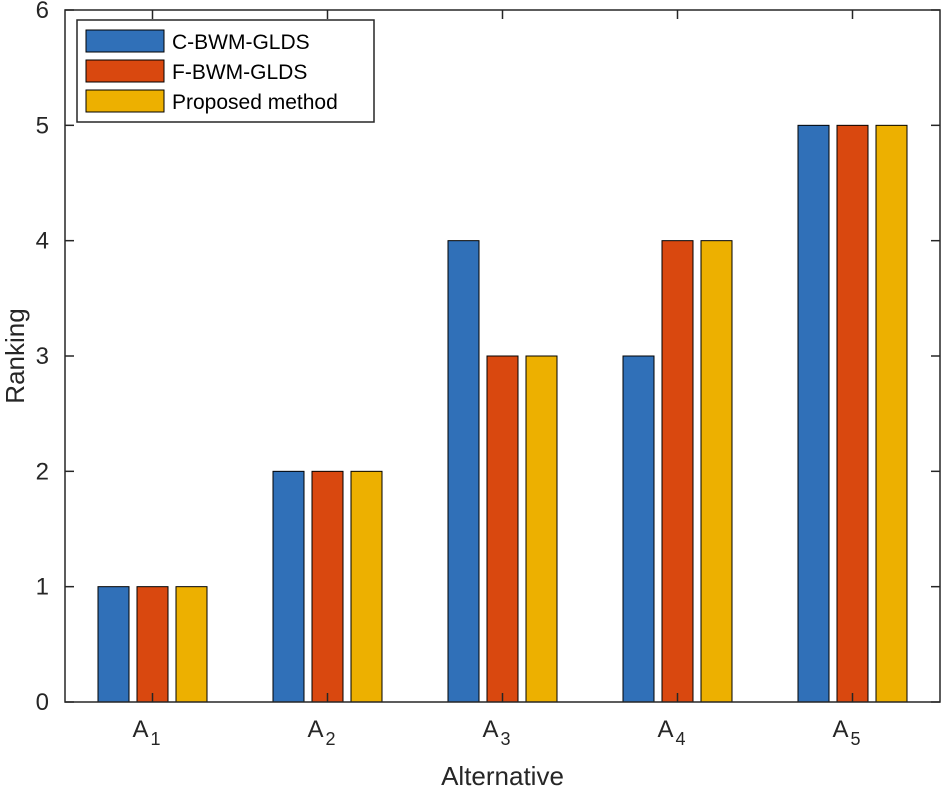 This screenshot has height=788, width=943. Describe the element at coordinates (42, 125) in the screenshot. I see `y-tick-label: 5` at that location.